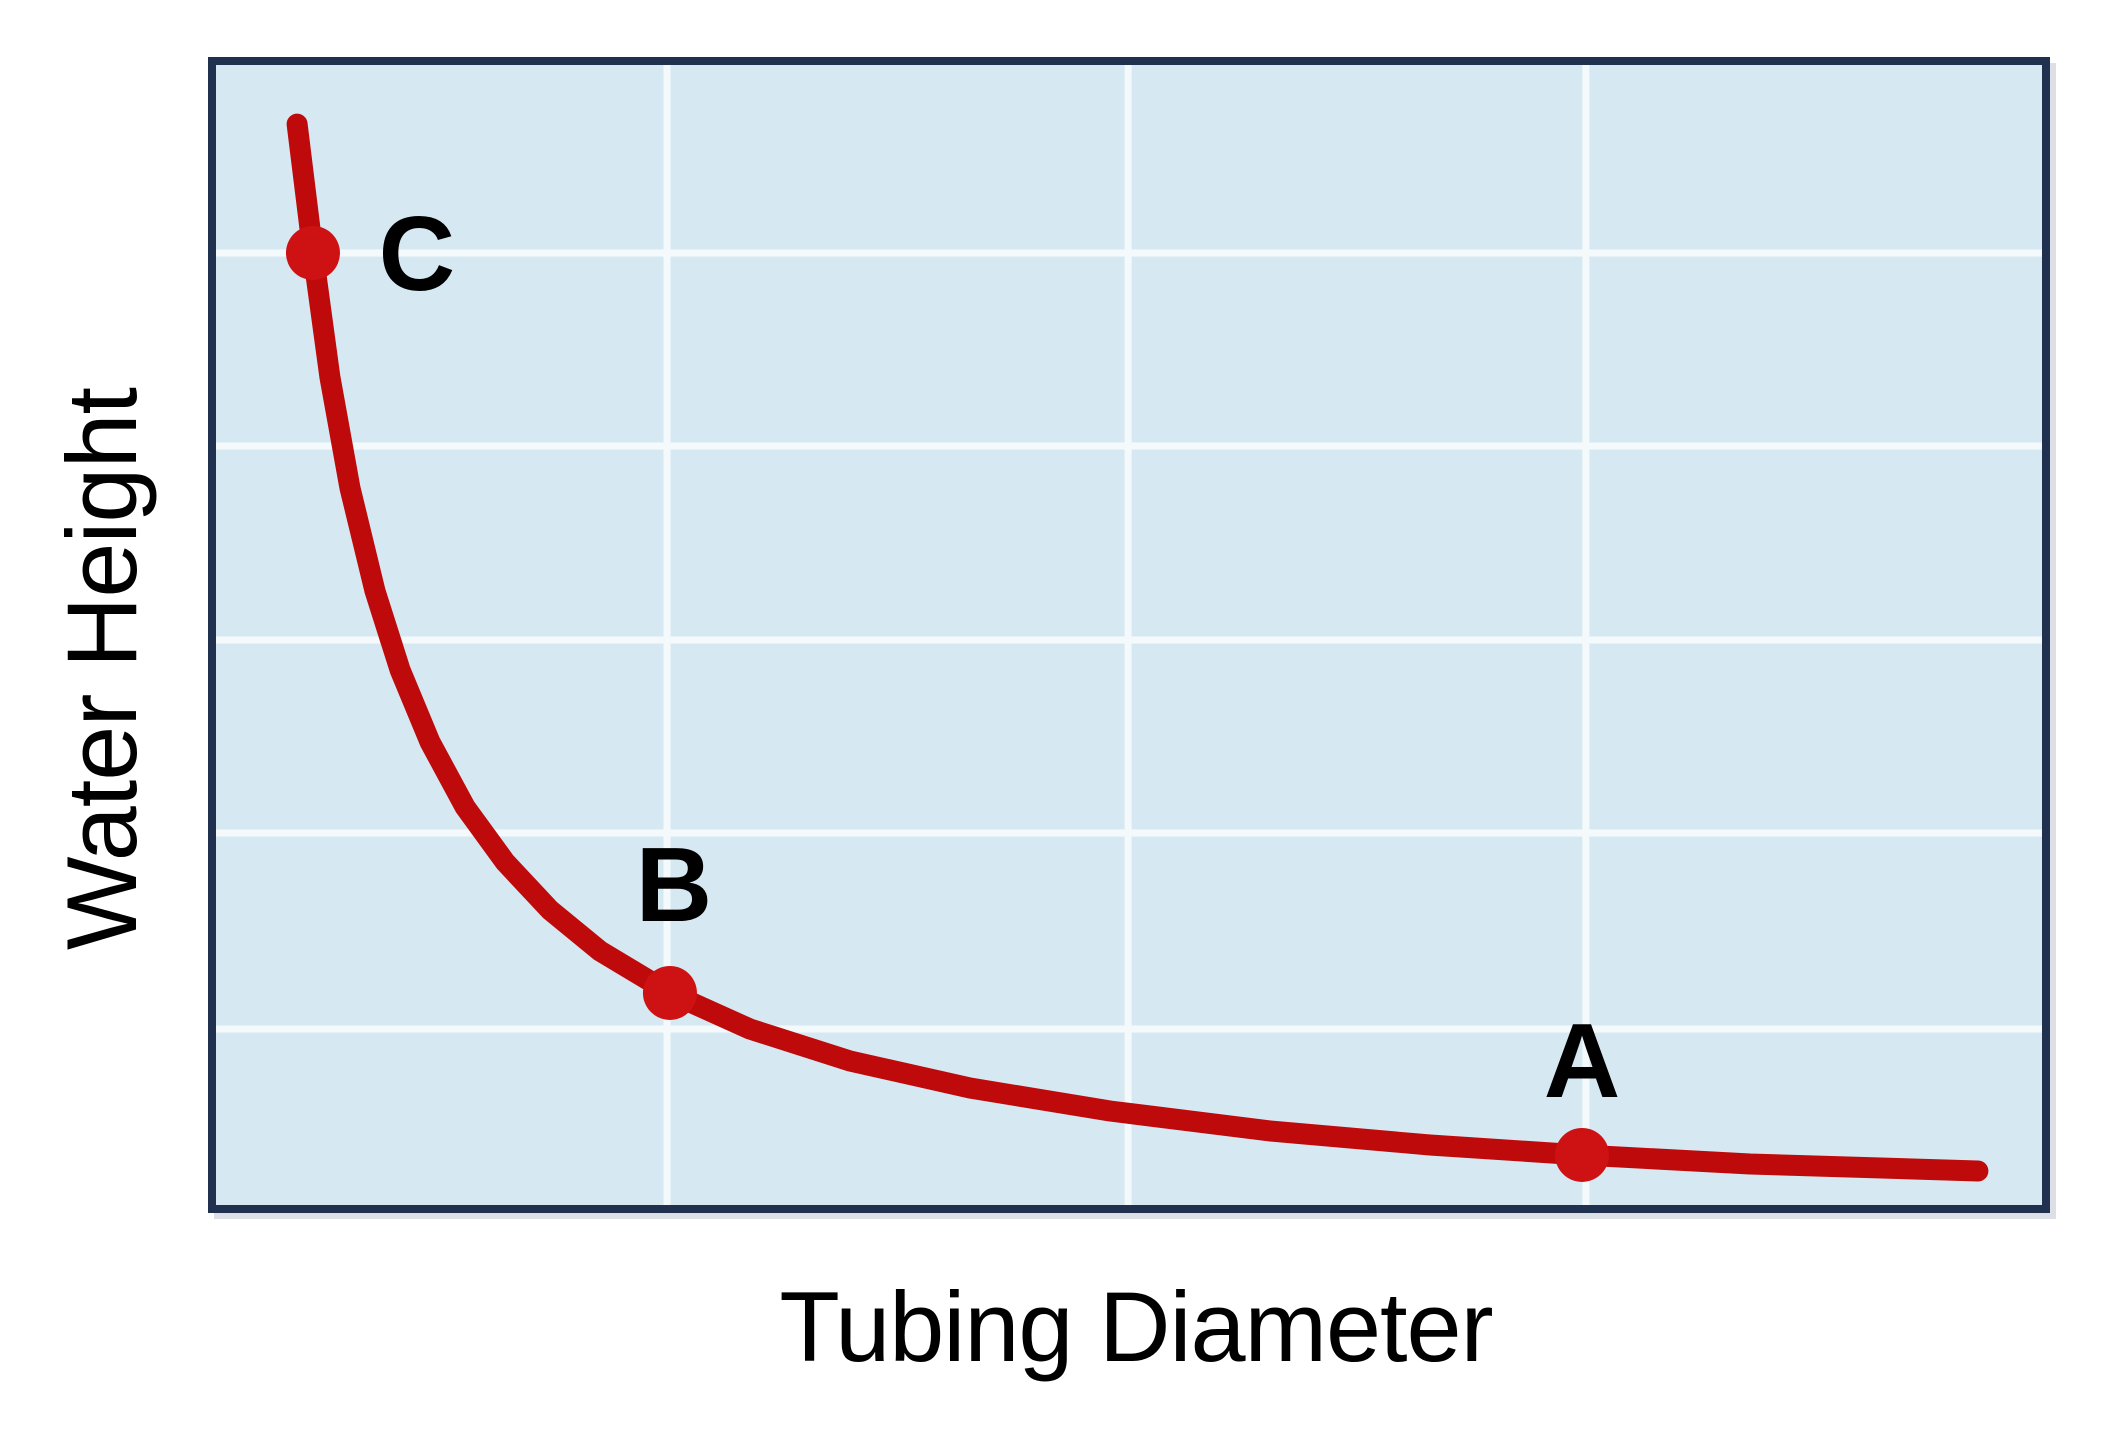 This screenshot has height=1443, width=2117. Describe the element at coordinates (669, 992) in the screenshot. I see `point-marker-b` at that location.